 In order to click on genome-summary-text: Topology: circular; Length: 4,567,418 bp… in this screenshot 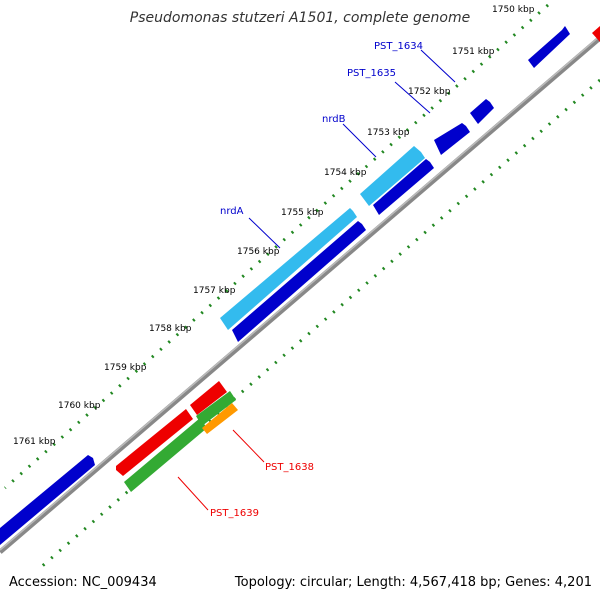, I will do `click(413, 582)`.